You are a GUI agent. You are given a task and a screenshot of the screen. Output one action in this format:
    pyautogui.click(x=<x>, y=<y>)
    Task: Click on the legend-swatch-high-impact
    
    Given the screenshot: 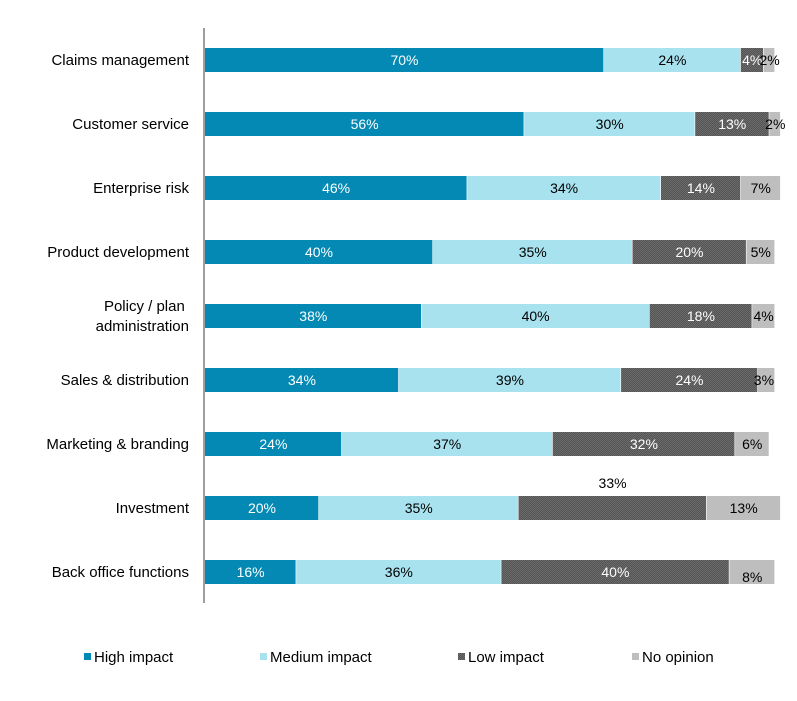 What is the action you would take?
    pyautogui.click(x=87, y=656)
    